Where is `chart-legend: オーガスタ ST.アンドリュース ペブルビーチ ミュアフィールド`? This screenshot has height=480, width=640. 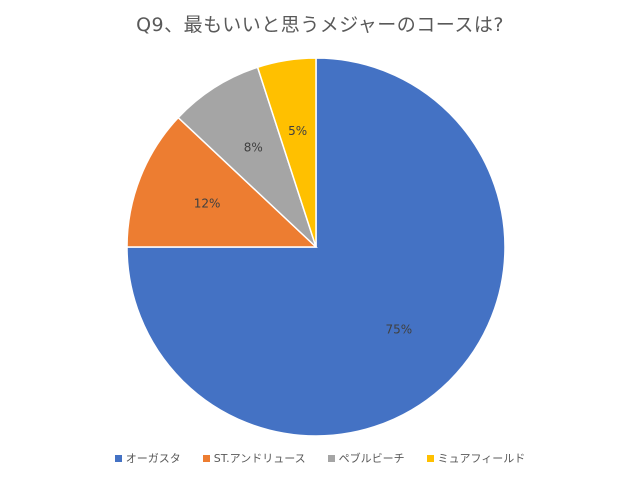
chart-legend: オーガスタ ST.アンドリュース ペブルビーチ ミュアフィールド is located at coordinates (320, 458).